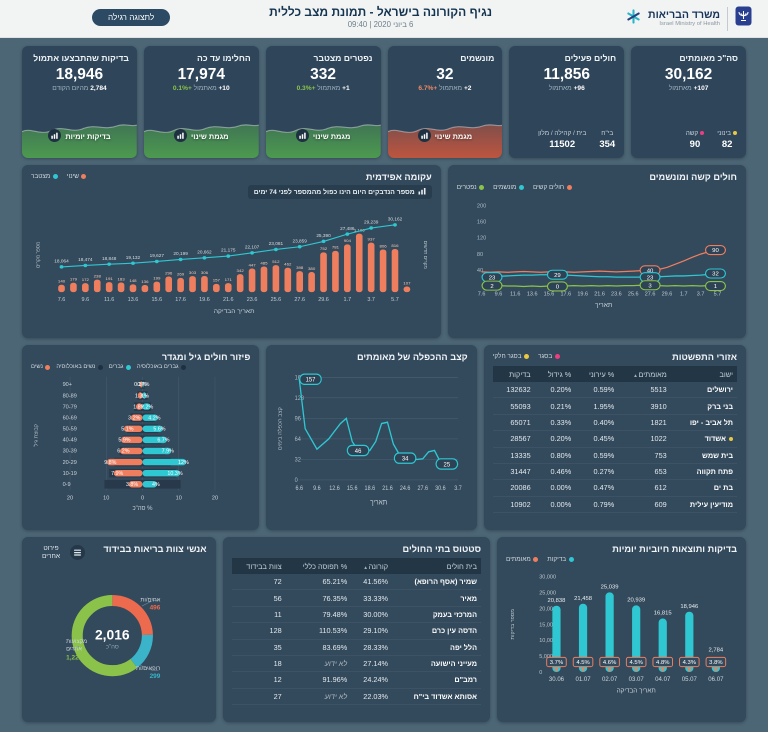 The width and height of the screenshot is (768, 732). Describe the element at coordinates (372, 566) in the screenshot. I see `column-header: קורונה ▴` at that location.